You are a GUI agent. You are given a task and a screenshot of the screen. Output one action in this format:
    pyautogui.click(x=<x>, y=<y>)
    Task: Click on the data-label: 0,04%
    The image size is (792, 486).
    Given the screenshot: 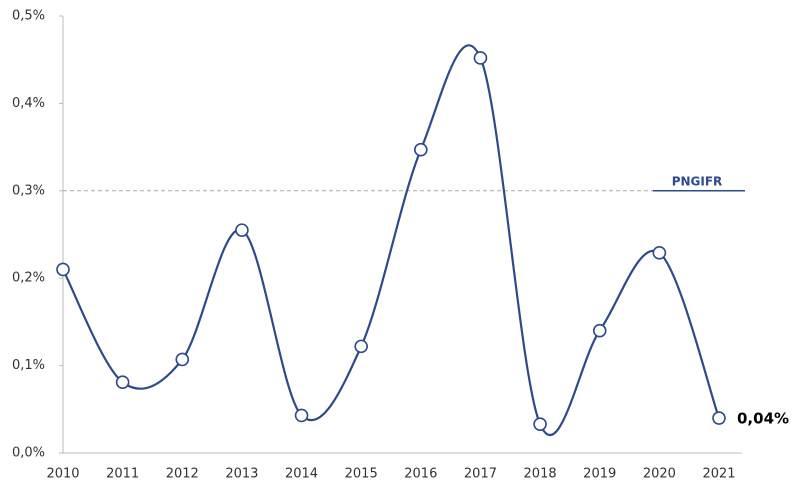 What is the action you would take?
    pyautogui.click(x=763, y=419)
    